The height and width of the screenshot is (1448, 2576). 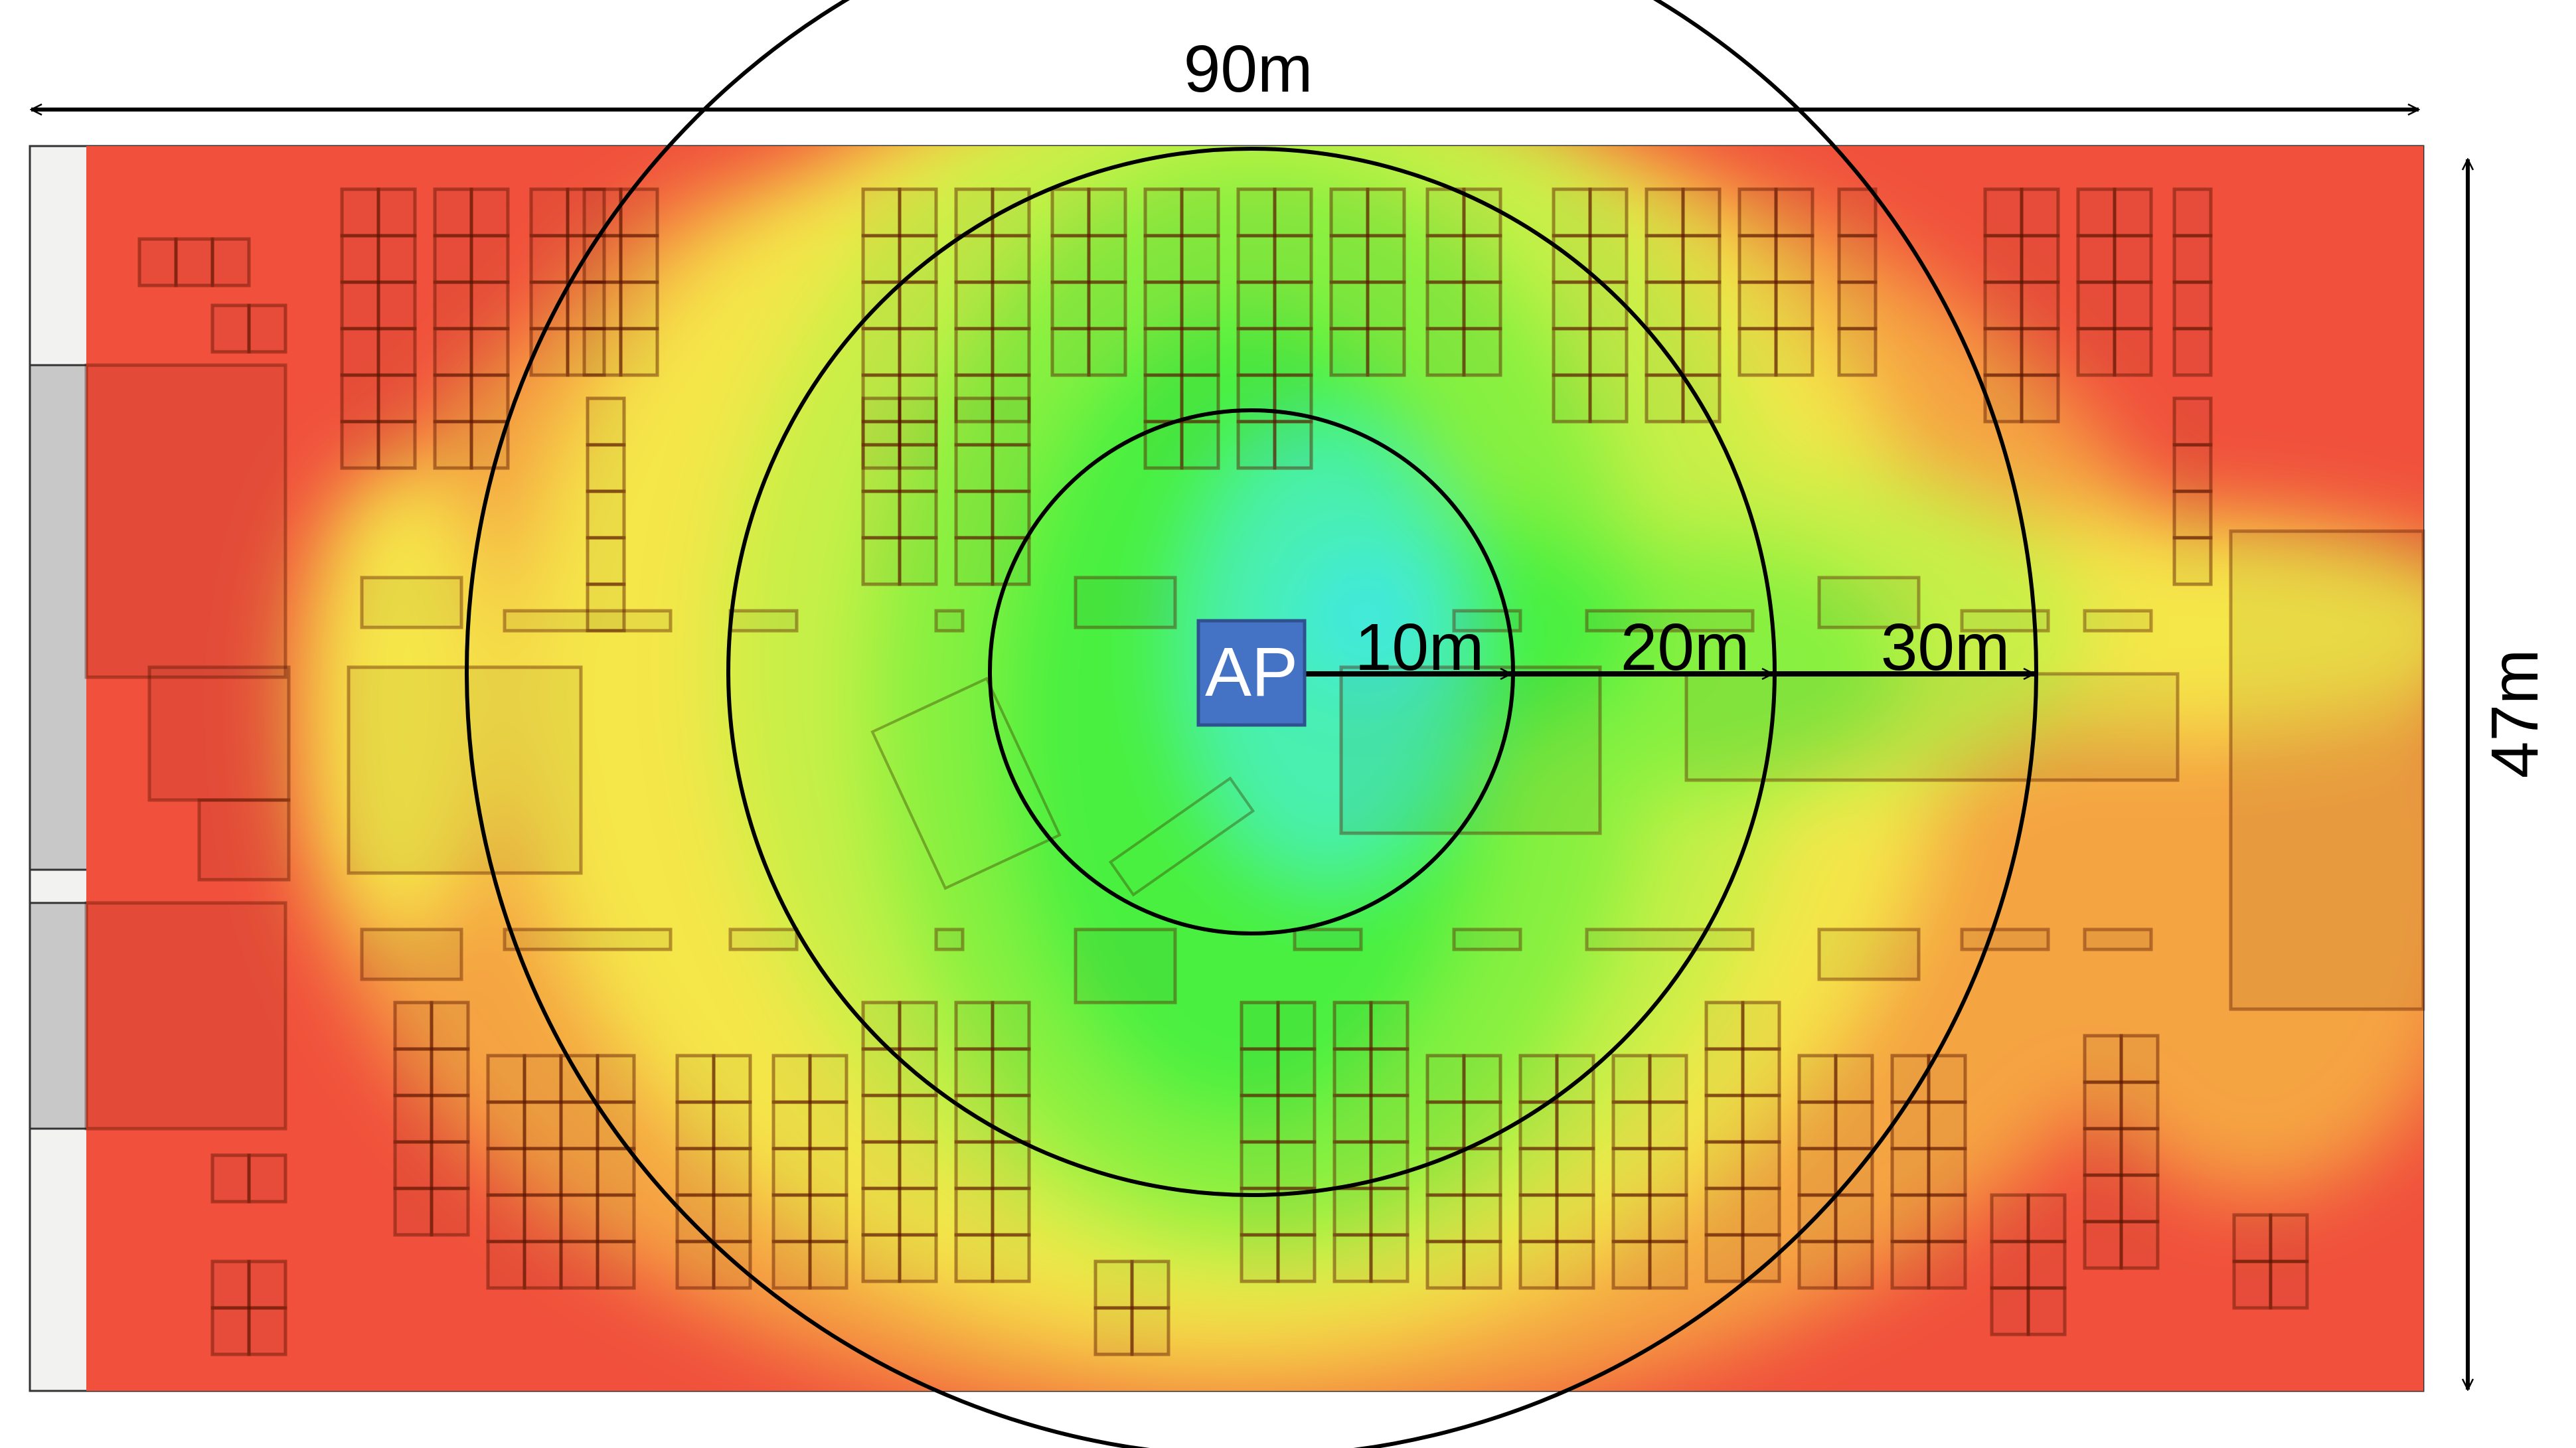 I want to click on range-arrows: 10m 20m 30m, so click(x=1669, y=647).